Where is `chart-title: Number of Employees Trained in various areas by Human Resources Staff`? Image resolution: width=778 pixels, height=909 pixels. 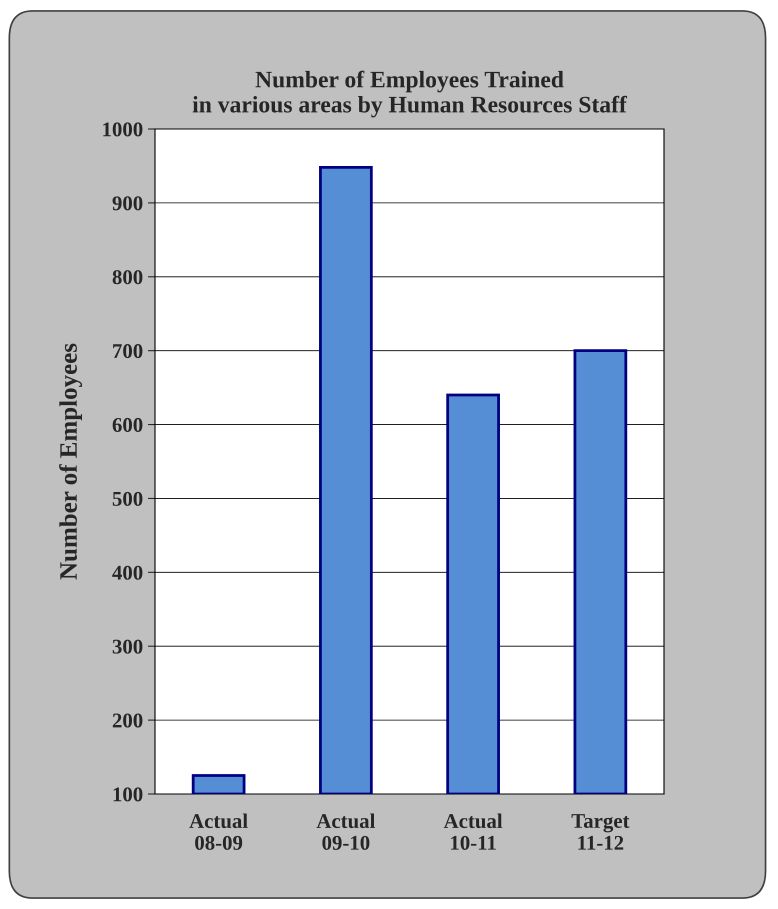 chart-title: Number of Employees Trained in various areas by Human Resources Staff is located at coordinates (410, 94).